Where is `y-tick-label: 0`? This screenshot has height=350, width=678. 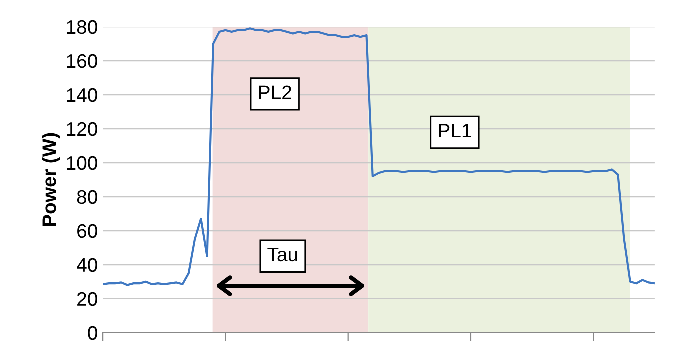 y-tick-label: 0 is located at coordinates (93, 333).